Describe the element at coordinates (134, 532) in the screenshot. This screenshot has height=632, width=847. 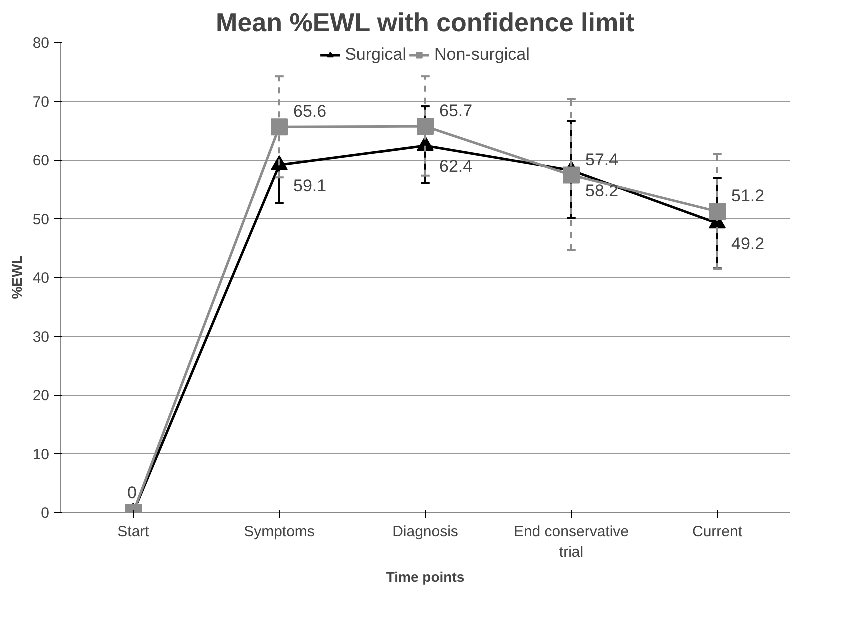
I see `x-tick-label: Start` at that location.